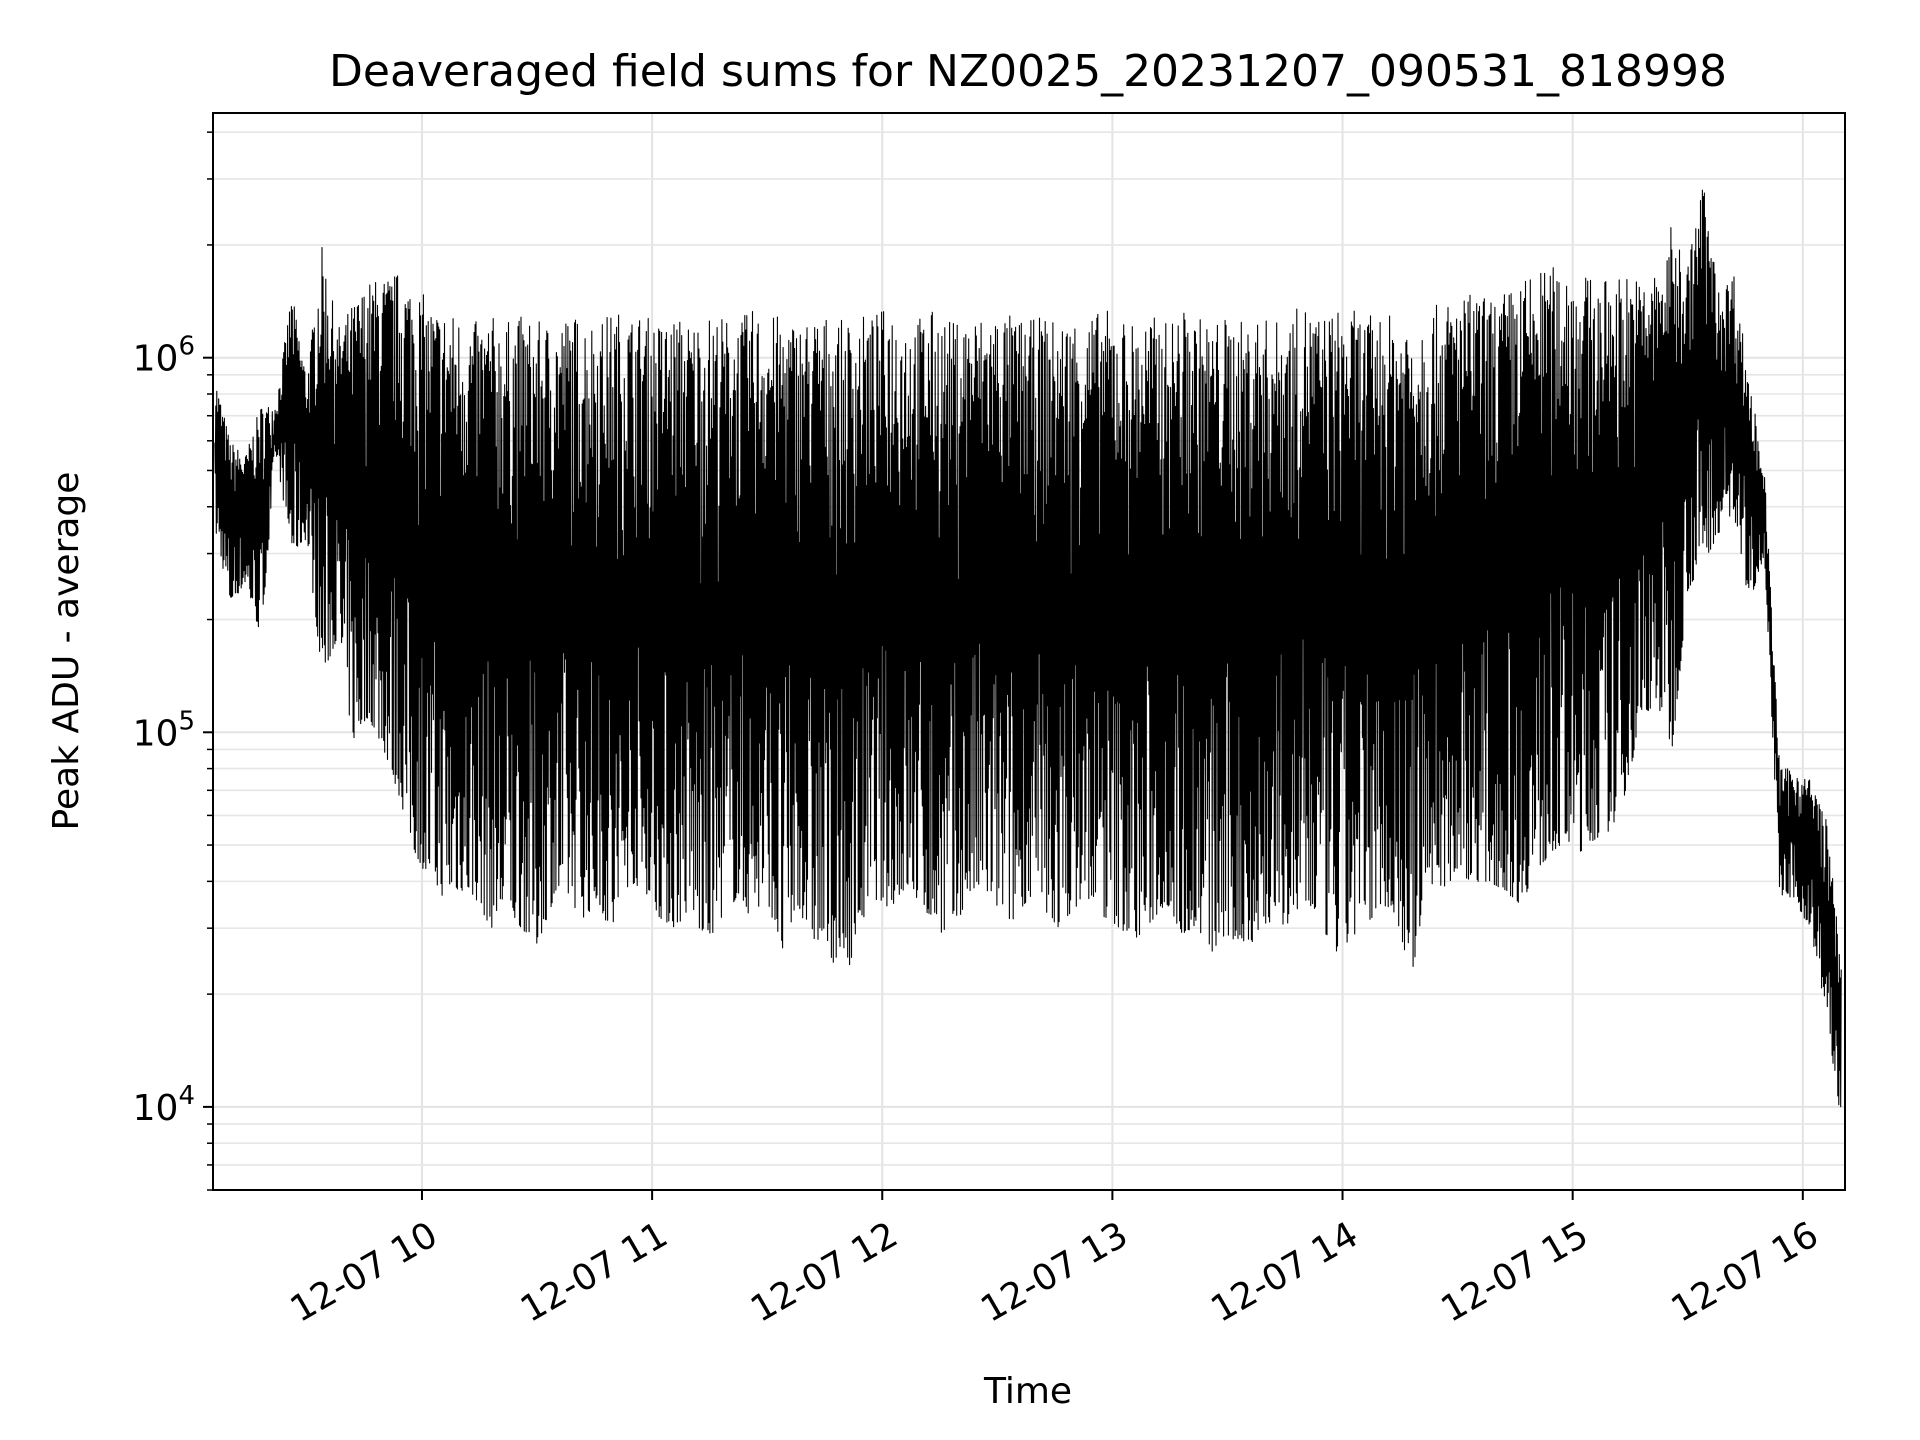 Image resolution: width=1920 pixels, height=1440 pixels. What do you see at coordinates (164, 730) in the screenshot?
I see `y-tick-label: 10⁵` at bounding box center [164, 730].